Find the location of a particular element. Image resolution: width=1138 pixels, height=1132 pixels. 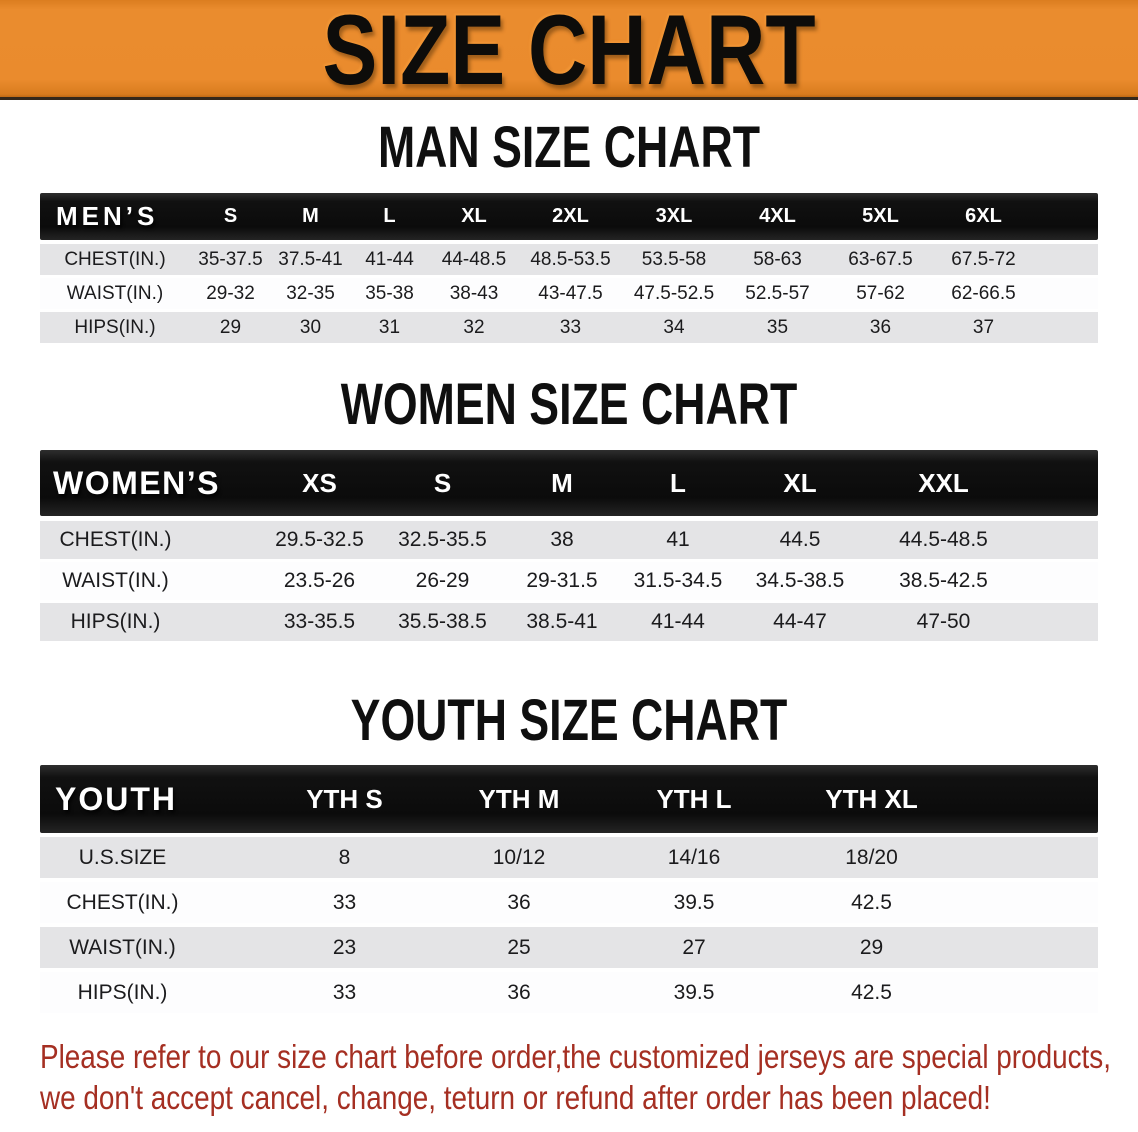

men-value-cell: 38-43 is located at coordinates (474, 293).